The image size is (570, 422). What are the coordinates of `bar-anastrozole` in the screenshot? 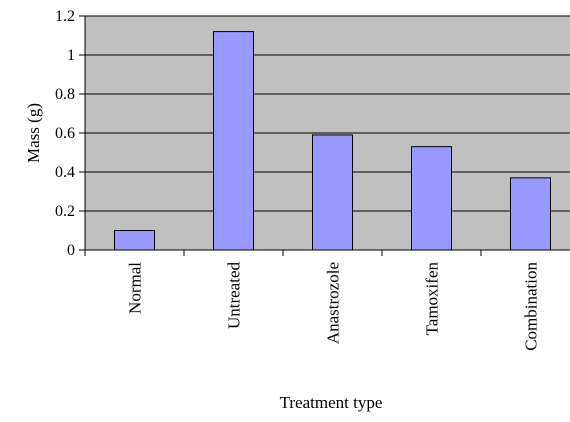 It's located at (332, 192).